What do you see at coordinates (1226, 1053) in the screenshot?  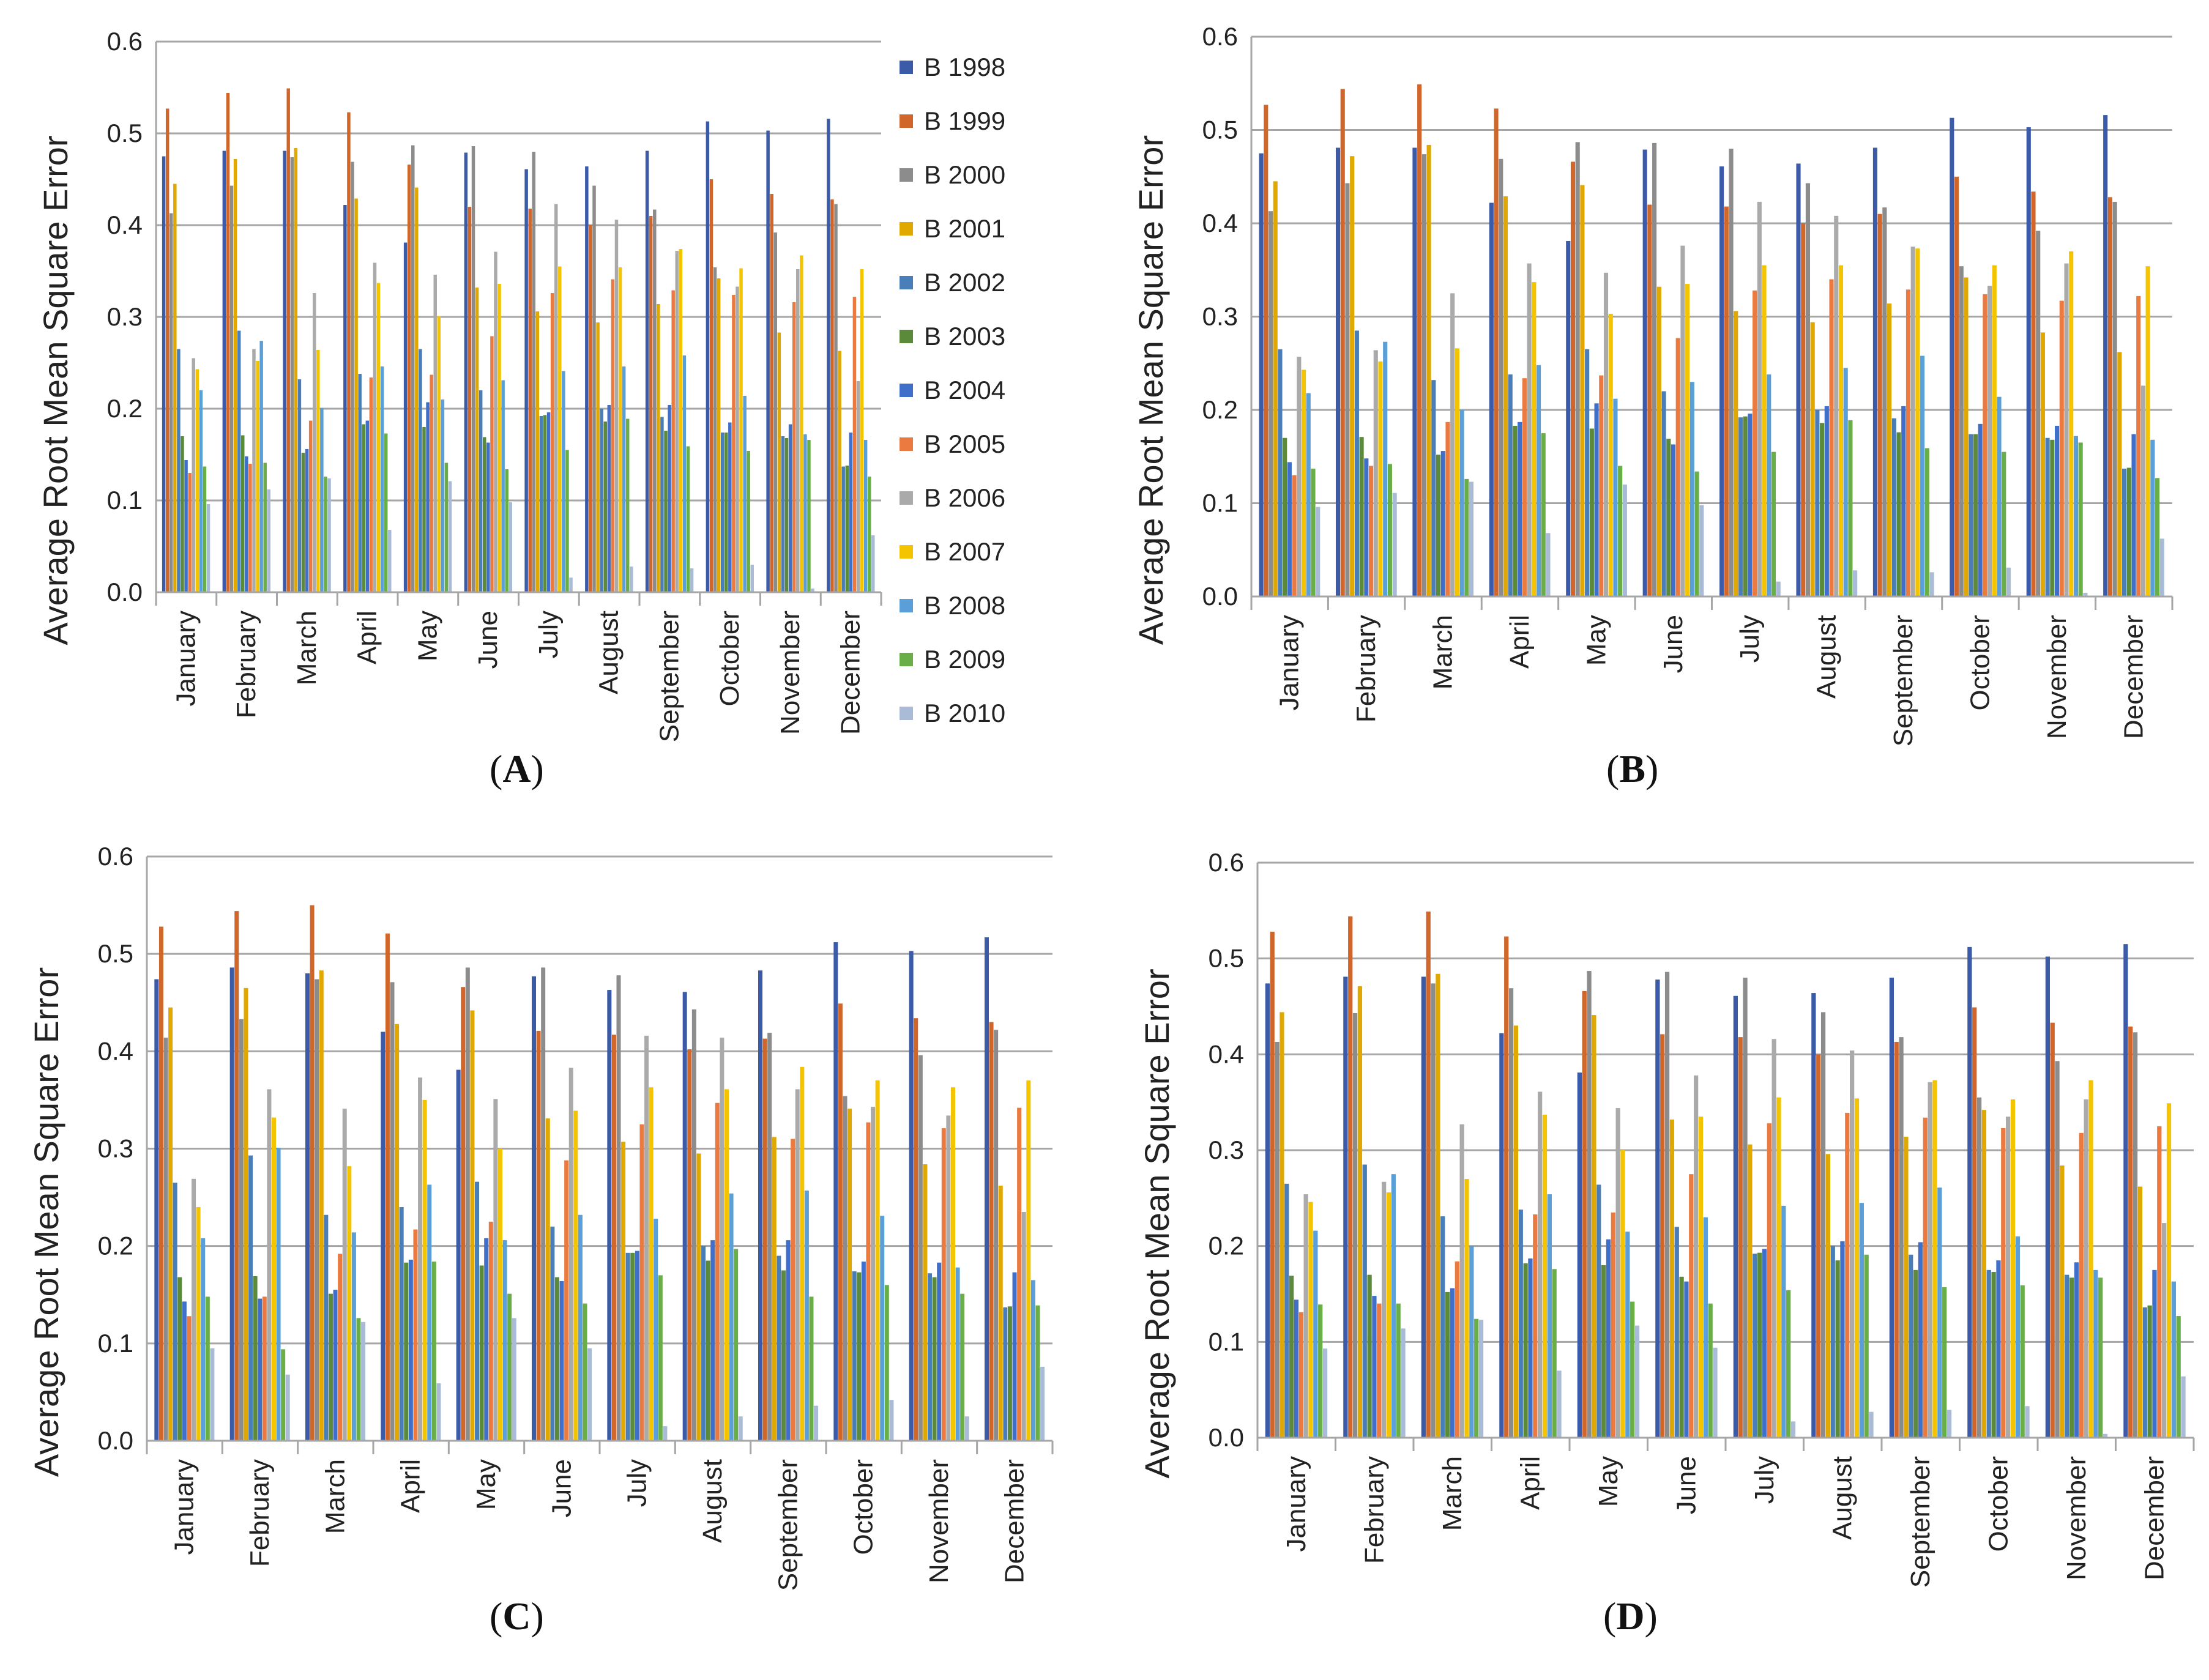 I see `y-tick-label: 0.4` at bounding box center [1226, 1053].